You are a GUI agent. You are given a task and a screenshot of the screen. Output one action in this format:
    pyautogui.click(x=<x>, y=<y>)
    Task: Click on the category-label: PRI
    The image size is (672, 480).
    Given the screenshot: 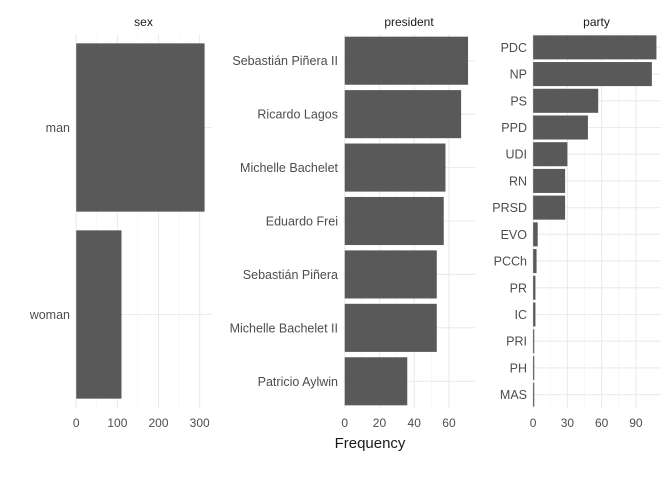 What is the action you would take?
    pyautogui.click(x=516, y=342)
    